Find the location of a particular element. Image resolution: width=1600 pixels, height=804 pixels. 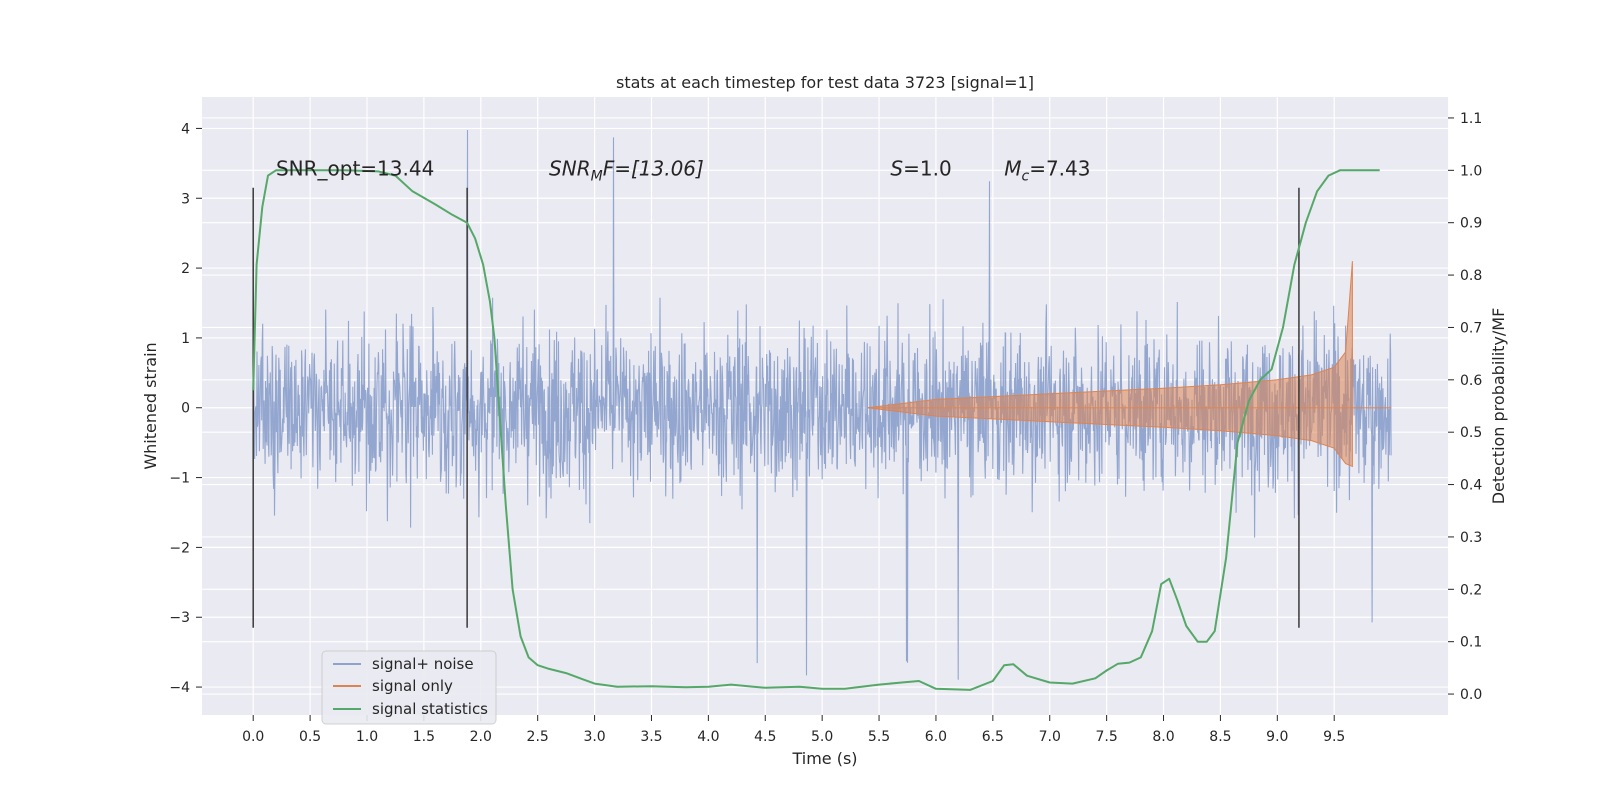

x-axis-label: Time (s) is located at coordinates (824, 758).